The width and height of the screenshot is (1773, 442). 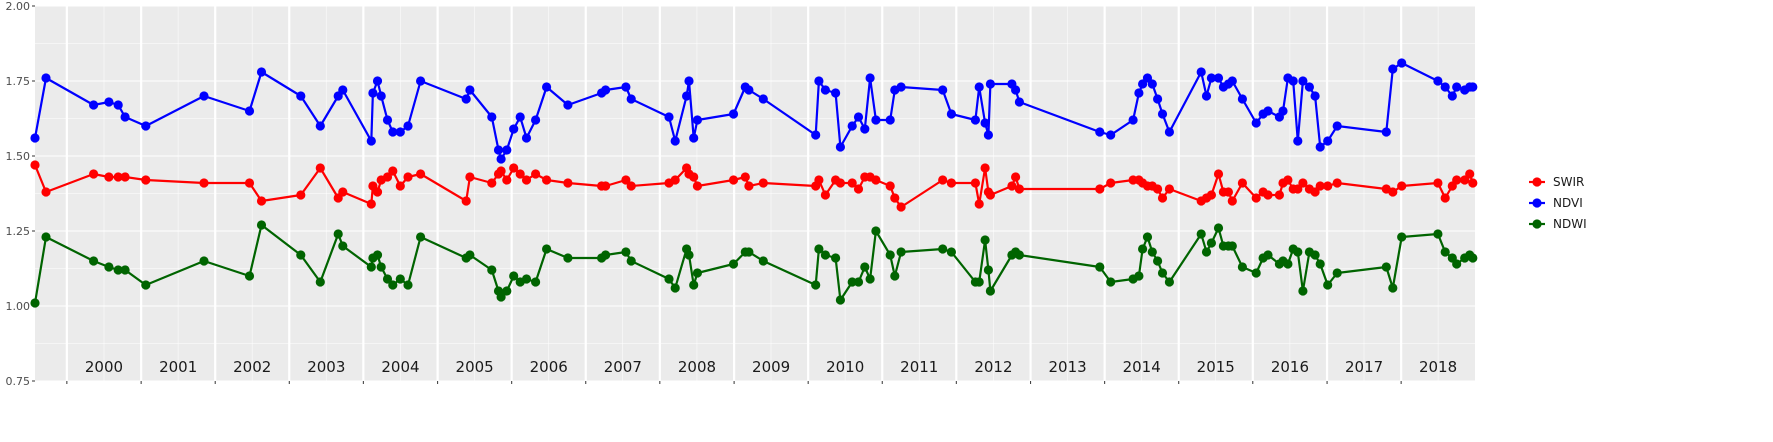 I want to click on y-tick-label: 1.25, so click(x=18, y=231).